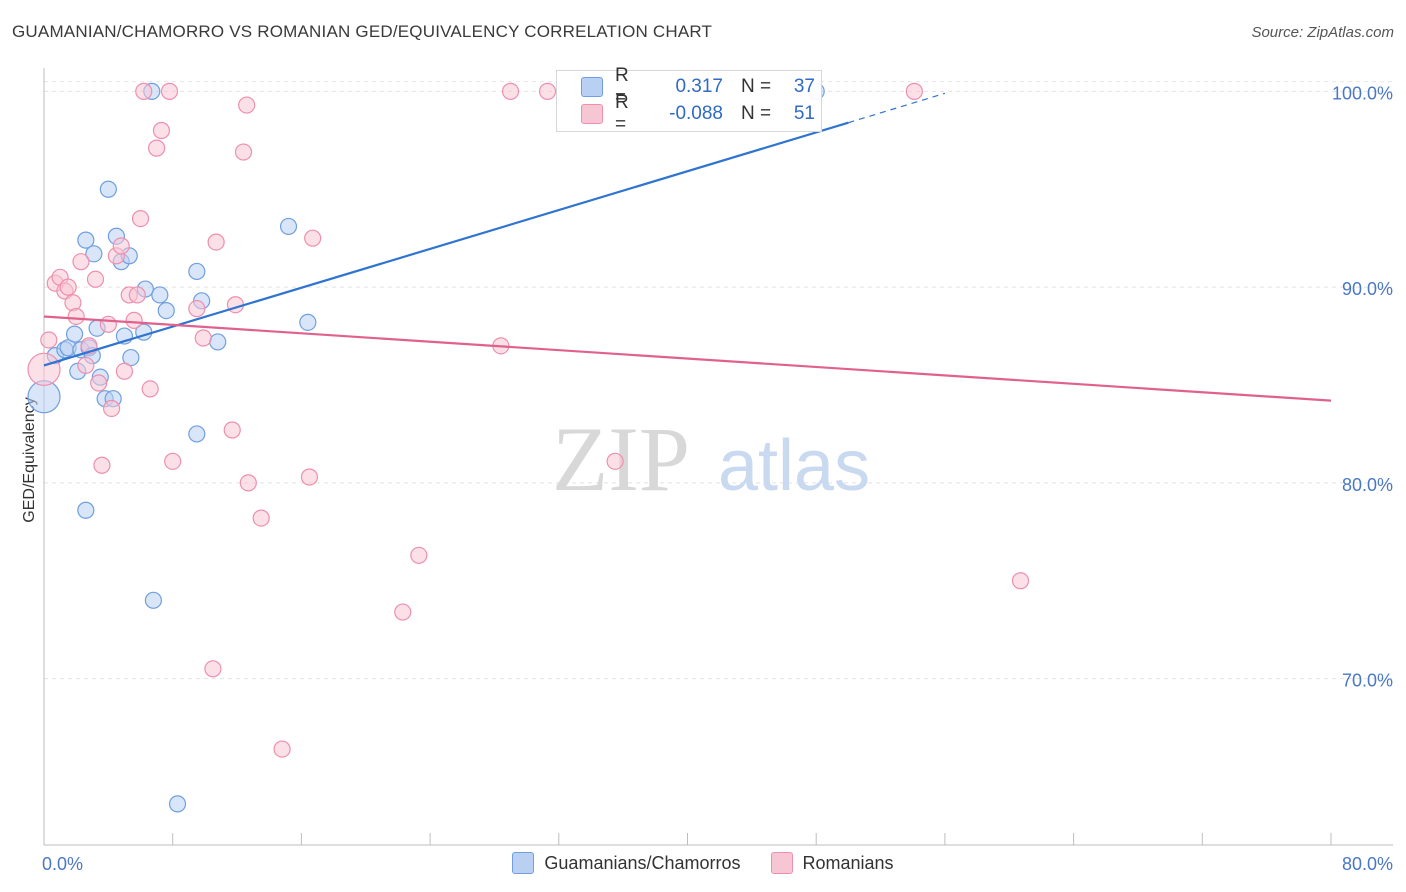  I want to click on series-swatch-guamanian, so click(523, 863).